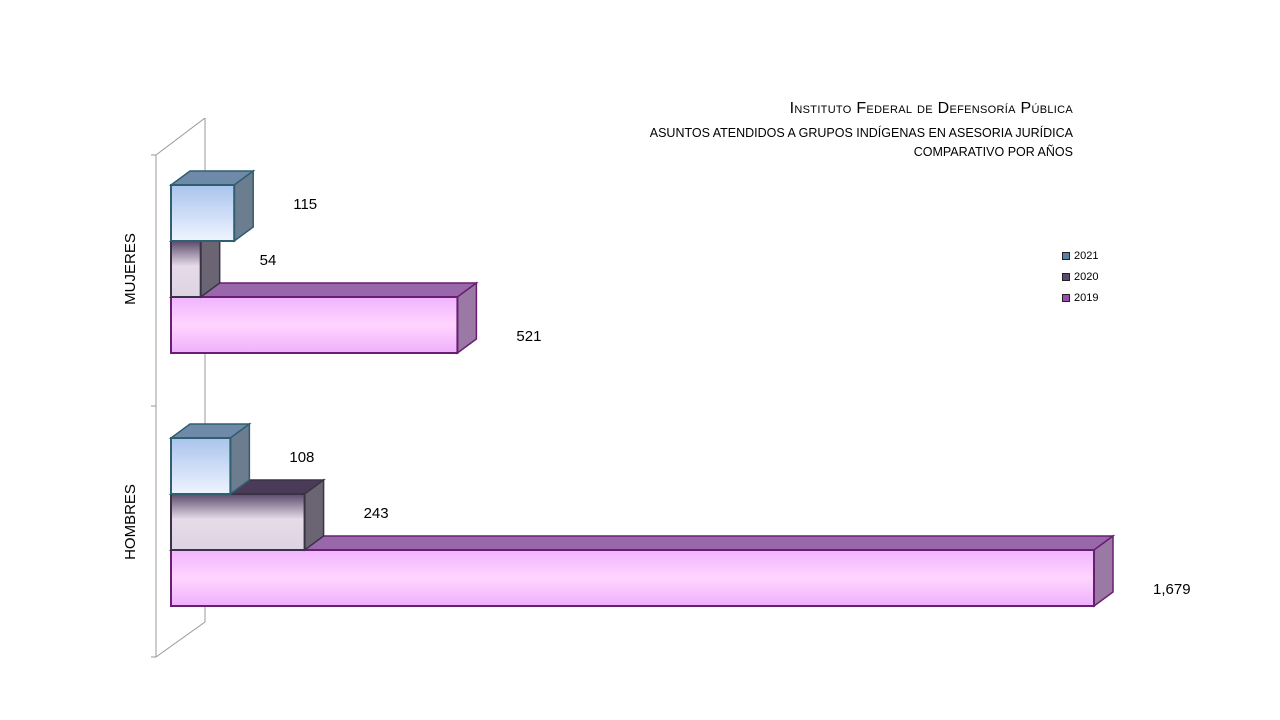  What do you see at coordinates (1066, 276) in the screenshot?
I see `legend-swatch-2020` at bounding box center [1066, 276].